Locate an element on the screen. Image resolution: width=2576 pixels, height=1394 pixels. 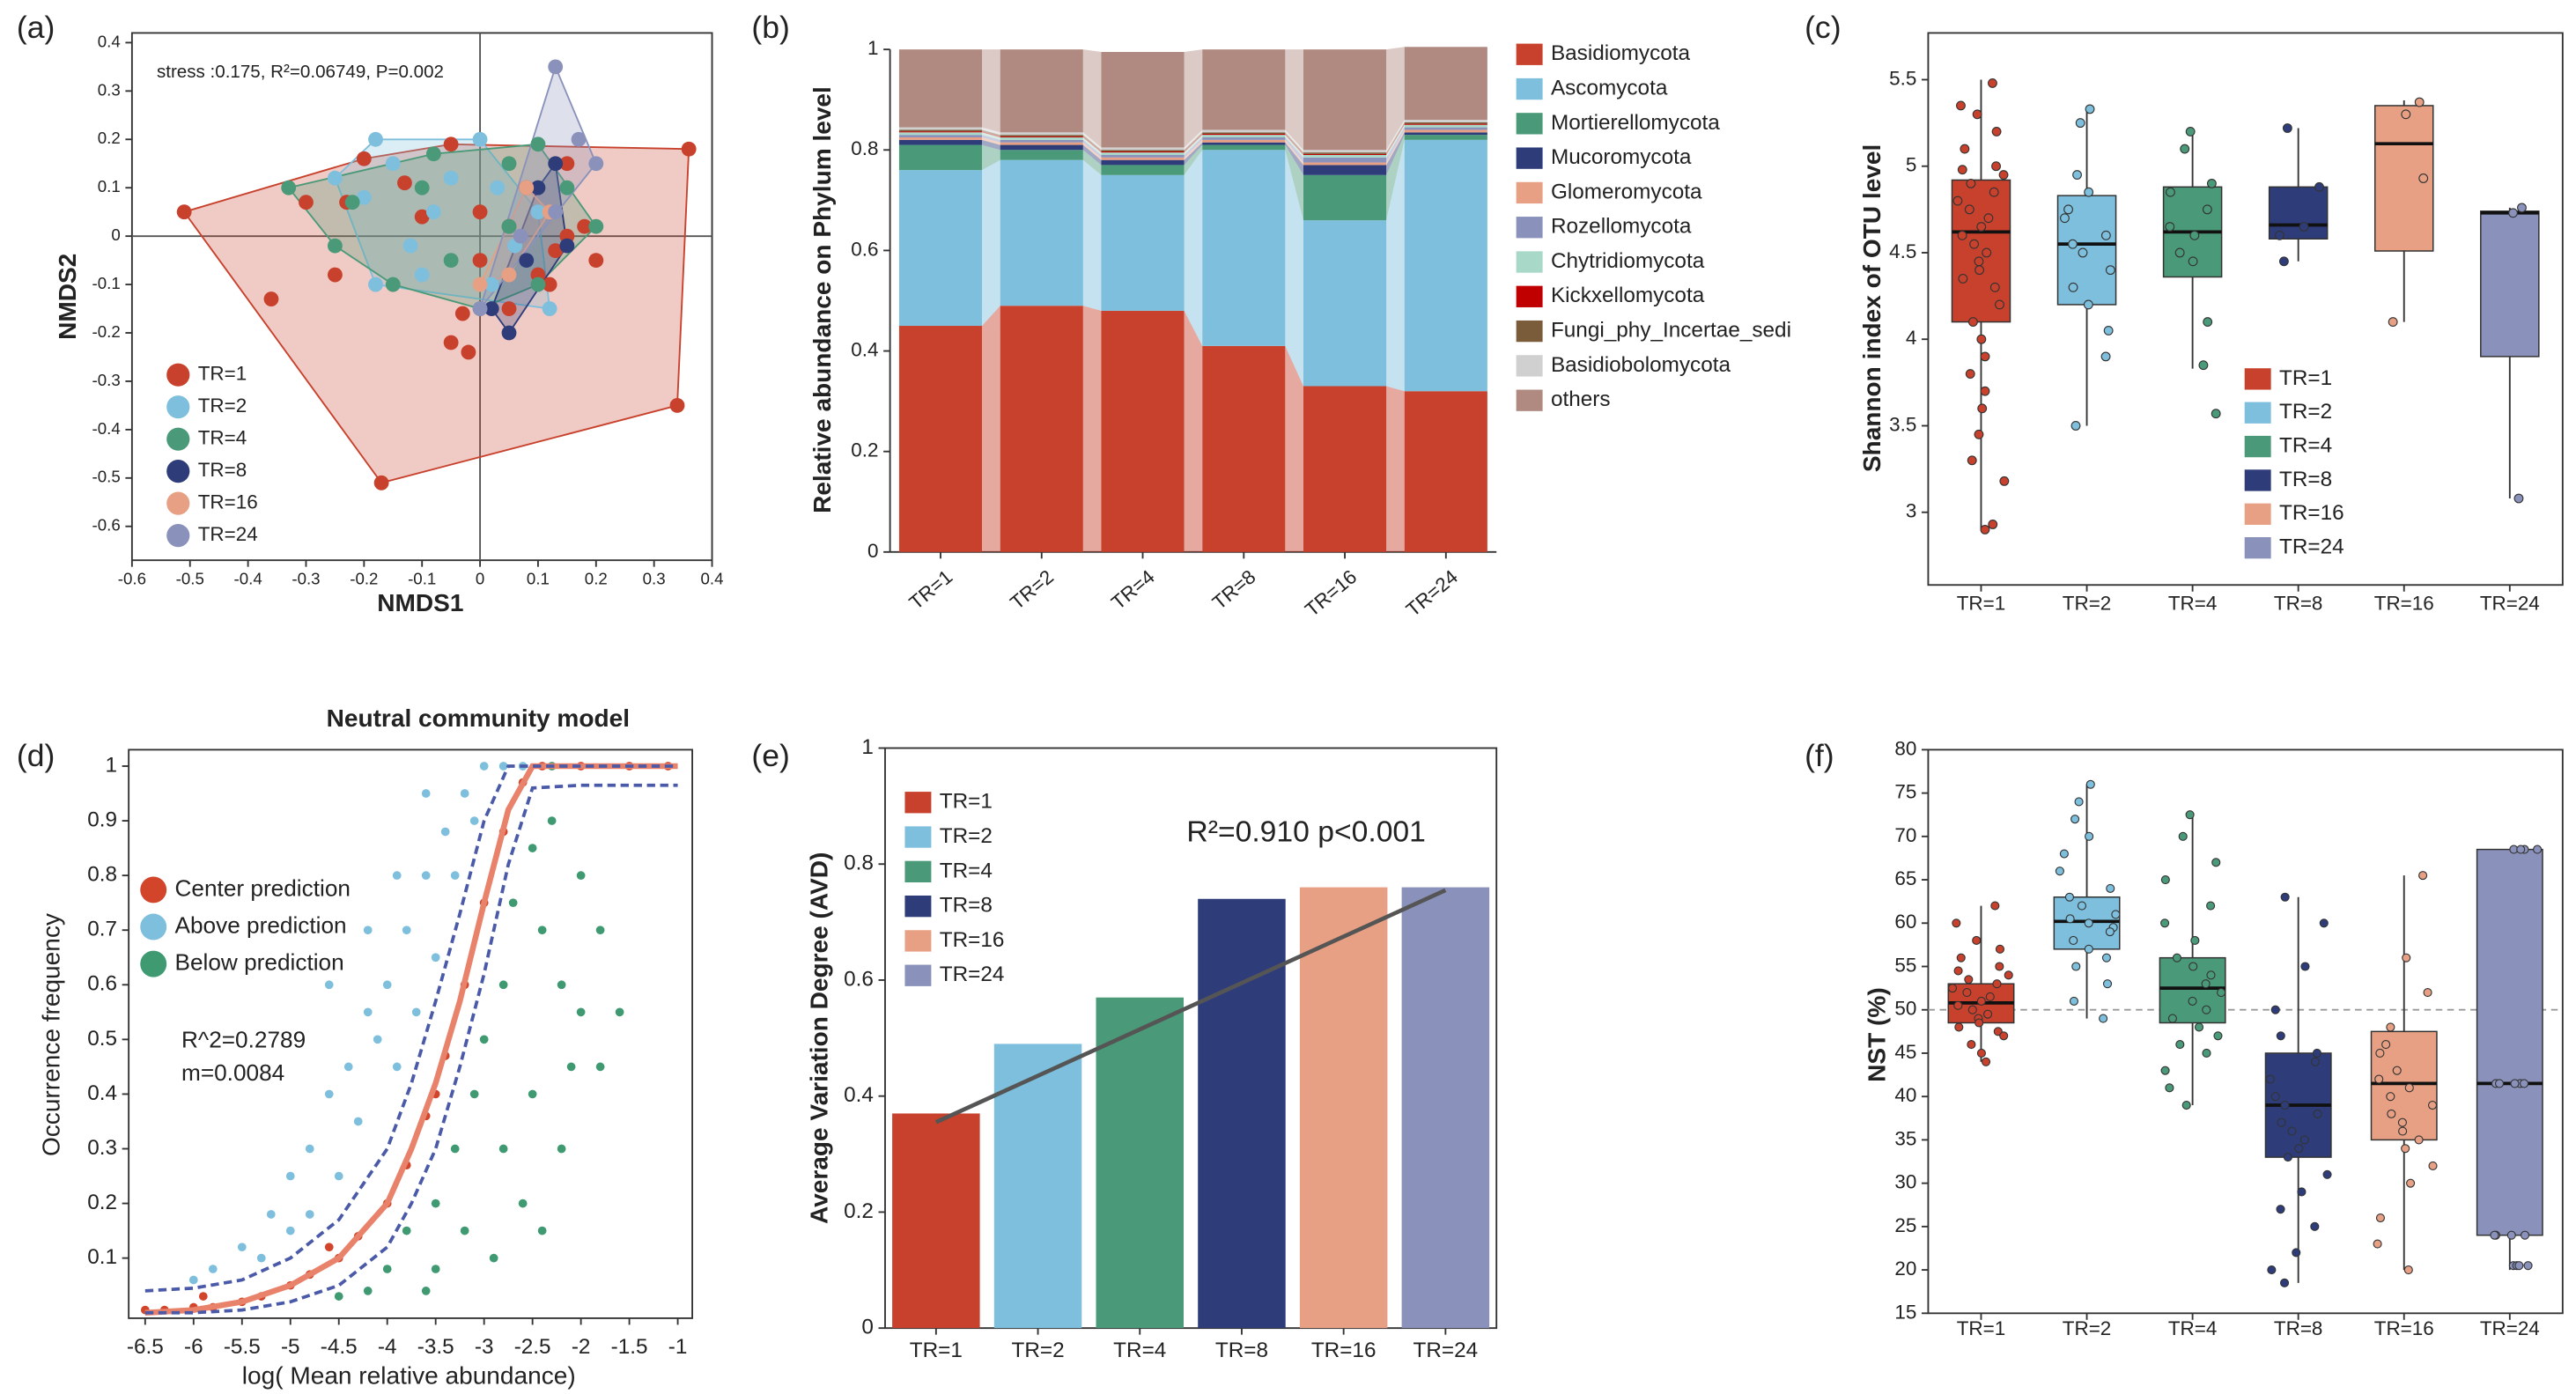
annotation: R^2=0.2789 is located at coordinates (243, 1039).